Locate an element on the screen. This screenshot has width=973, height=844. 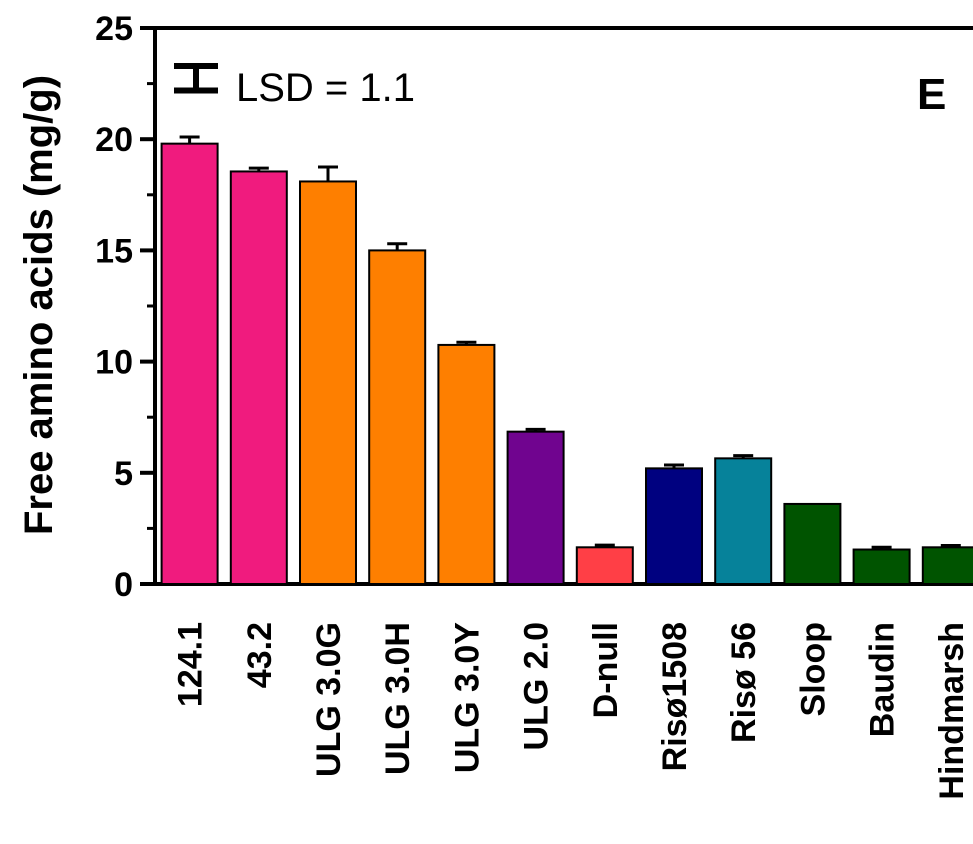
x-category-label: Hindmarsh is located at coordinates (952, 711).